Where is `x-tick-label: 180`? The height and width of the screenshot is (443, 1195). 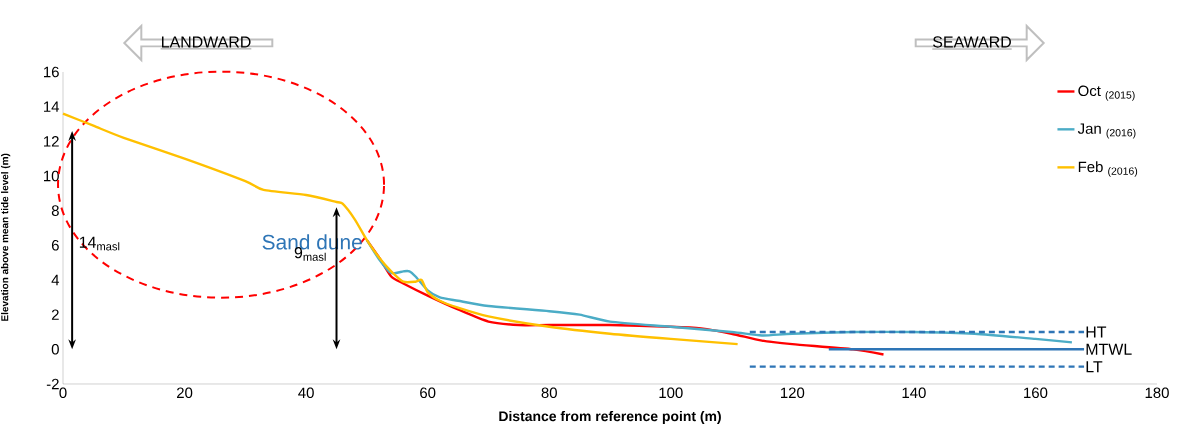 x-tick-label: 180 is located at coordinates (1157, 393).